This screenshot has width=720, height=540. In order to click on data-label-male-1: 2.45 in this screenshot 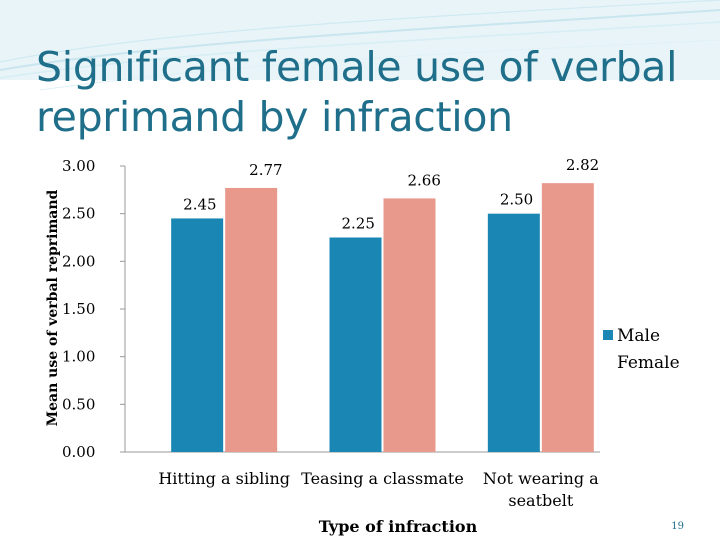, I will do `click(199, 204)`.